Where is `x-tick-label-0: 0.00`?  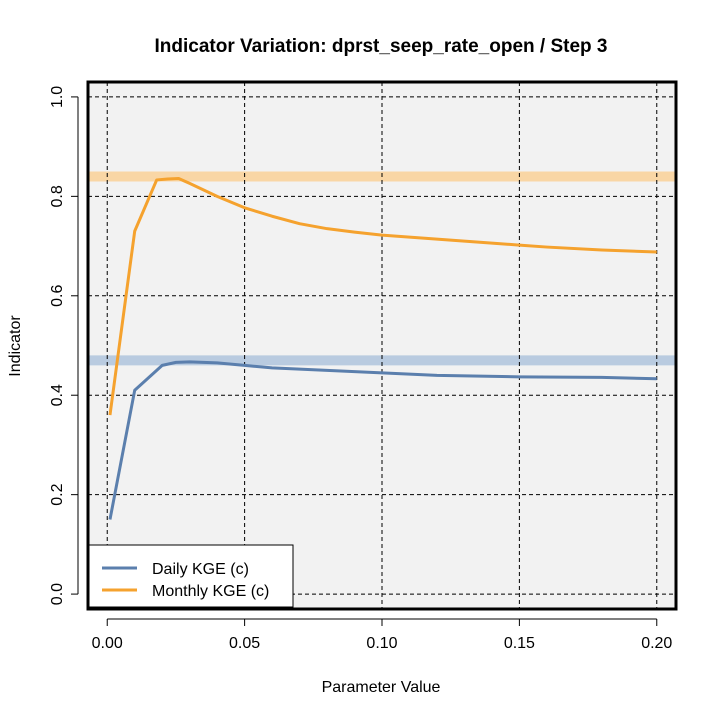
x-tick-label-0: 0.00 is located at coordinates (107, 643).